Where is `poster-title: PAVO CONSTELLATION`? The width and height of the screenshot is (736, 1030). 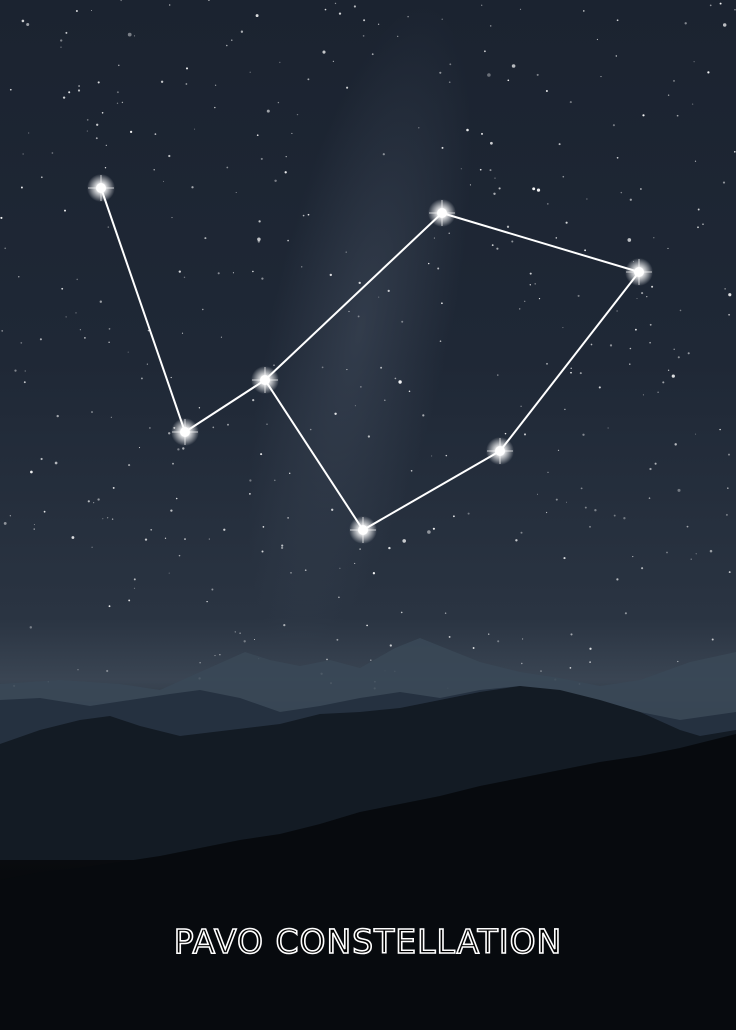 poster-title: PAVO CONSTELLATION is located at coordinates (368, 941).